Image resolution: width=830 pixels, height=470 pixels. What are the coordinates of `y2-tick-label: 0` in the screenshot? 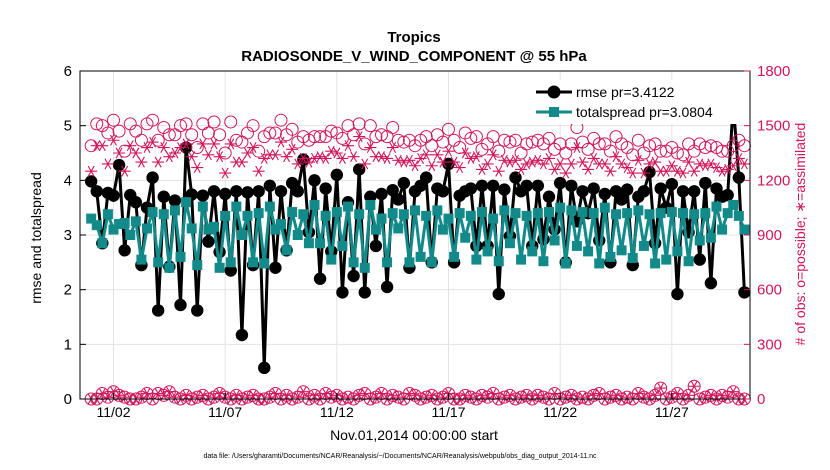 It's located at (761, 399).